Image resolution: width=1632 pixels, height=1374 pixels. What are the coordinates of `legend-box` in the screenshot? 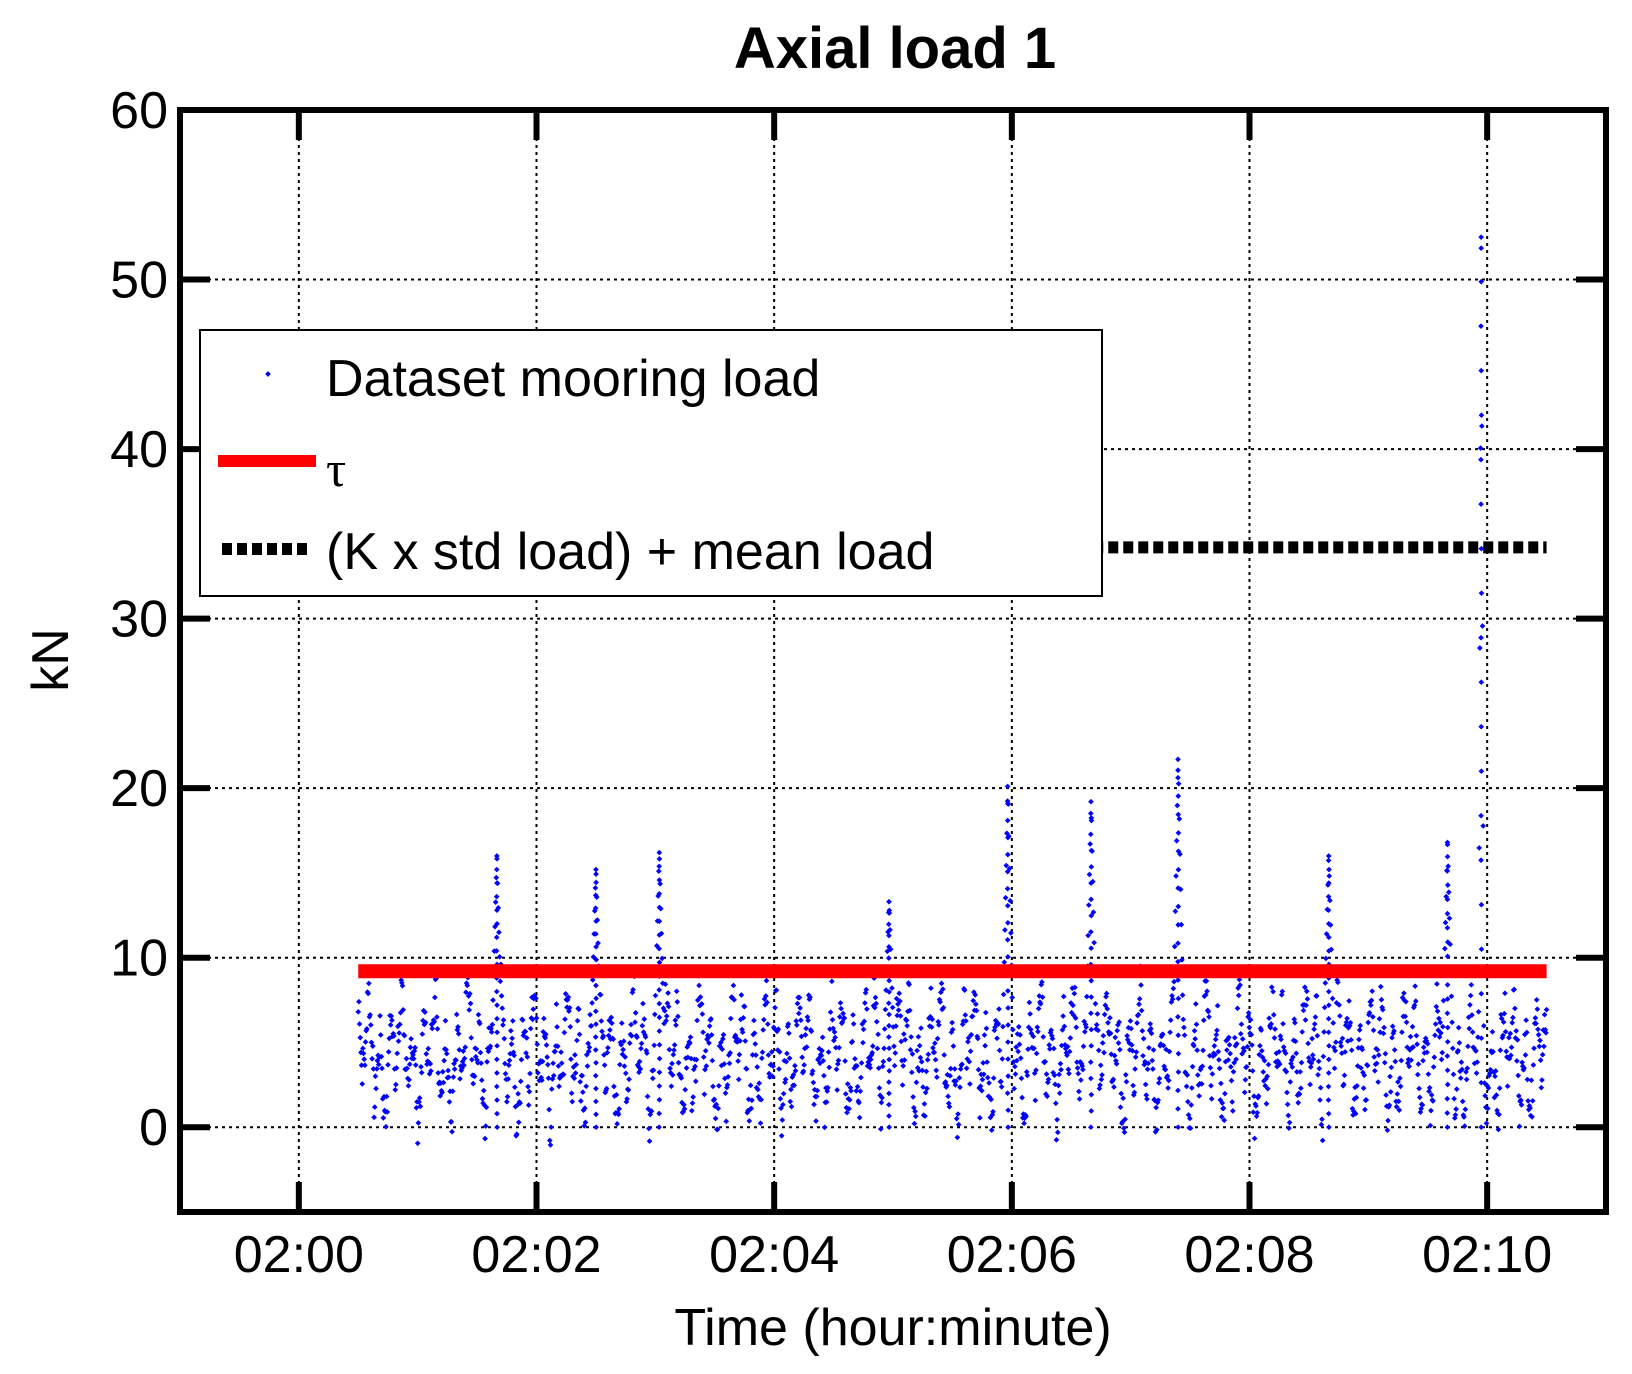 It's located at (651, 463).